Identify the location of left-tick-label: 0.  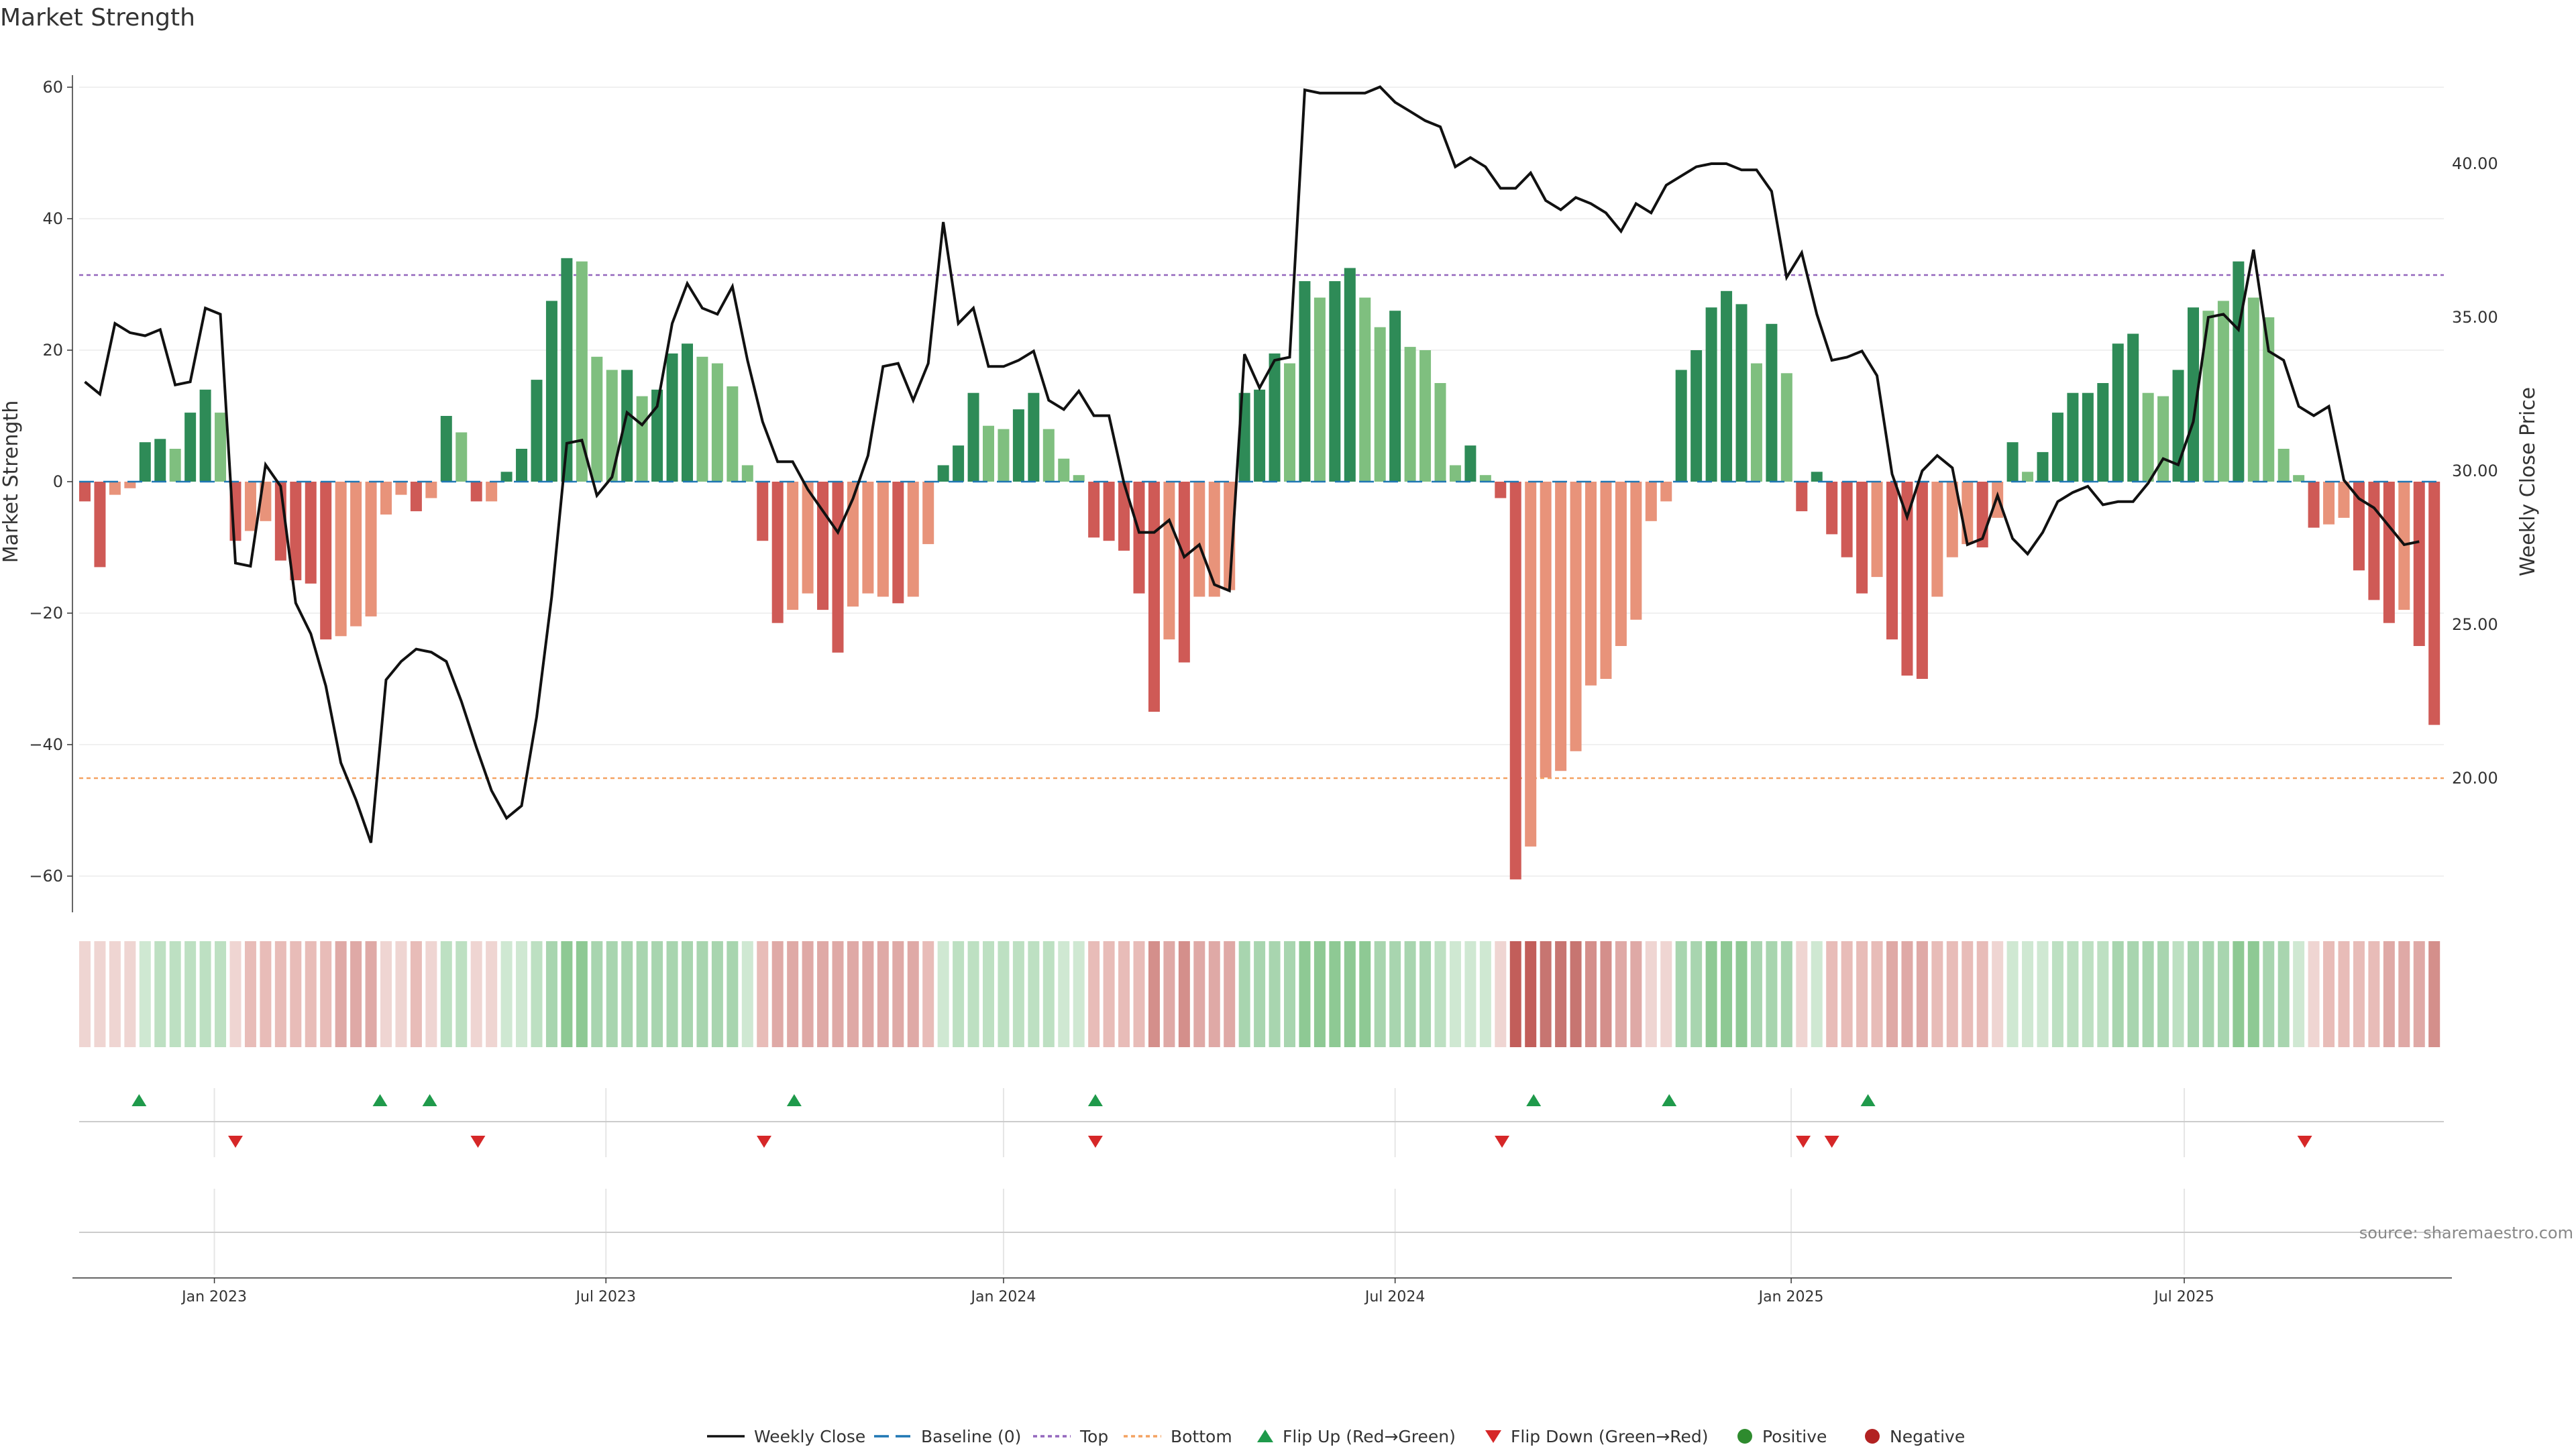
(58, 481).